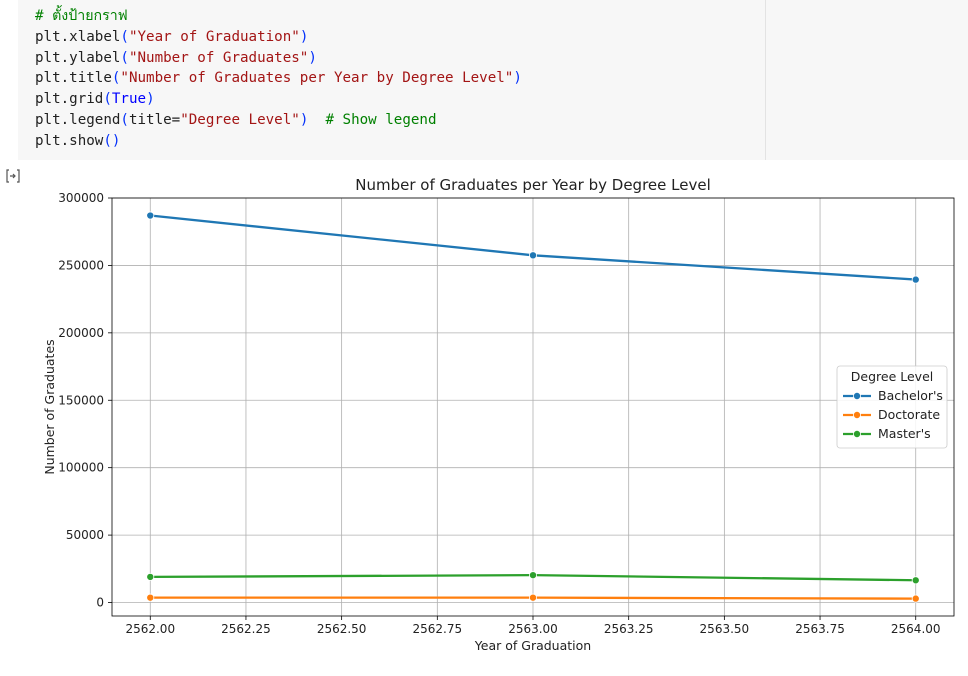  What do you see at coordinates (81, 16) in the screenshot?
I see `code-token: # ตั้งป้ายกราฟ` at bounding box center [81, 16].